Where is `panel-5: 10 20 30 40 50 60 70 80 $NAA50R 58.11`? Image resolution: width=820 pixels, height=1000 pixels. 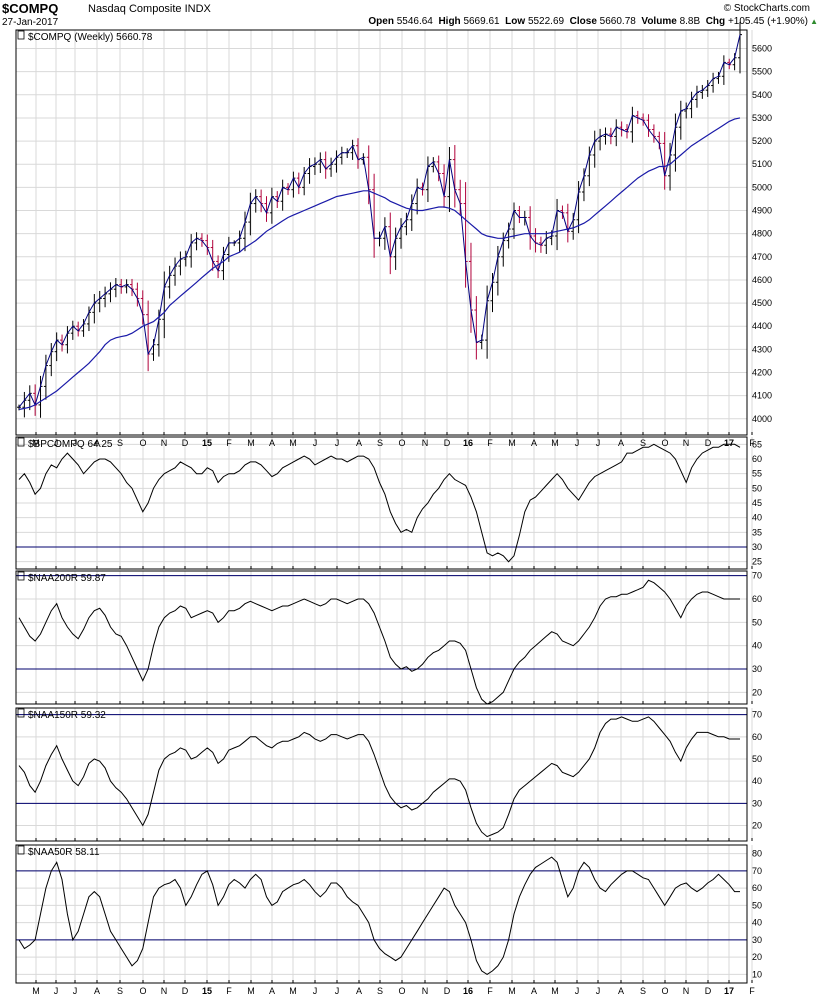
panel-5: 10 20 30 40 50 60 70 80 $NAA50R 58.11 is located at coordinates (388, 914).